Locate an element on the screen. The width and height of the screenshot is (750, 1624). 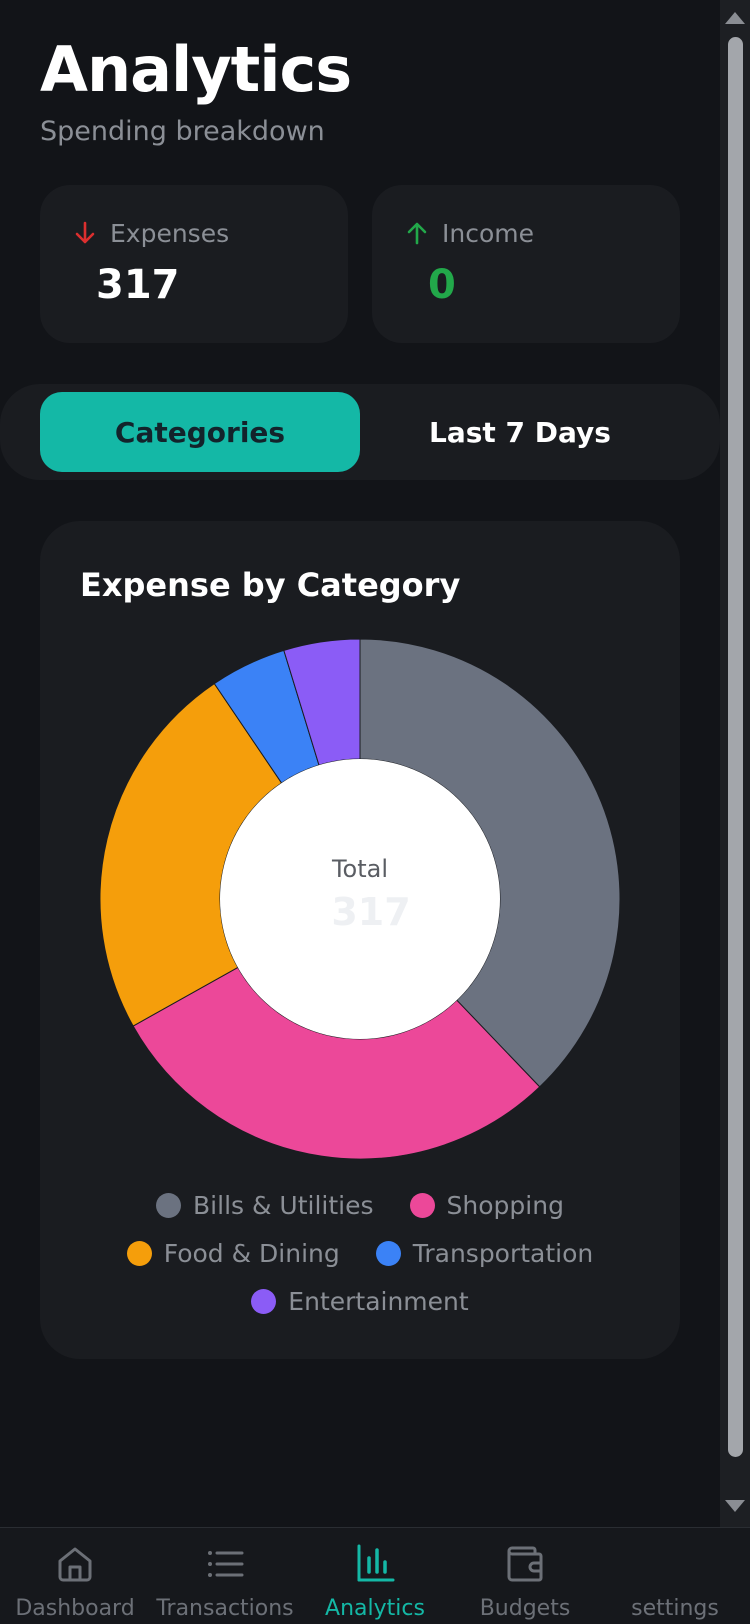
income-card: Income 0 is located at coordinates (526, 264).